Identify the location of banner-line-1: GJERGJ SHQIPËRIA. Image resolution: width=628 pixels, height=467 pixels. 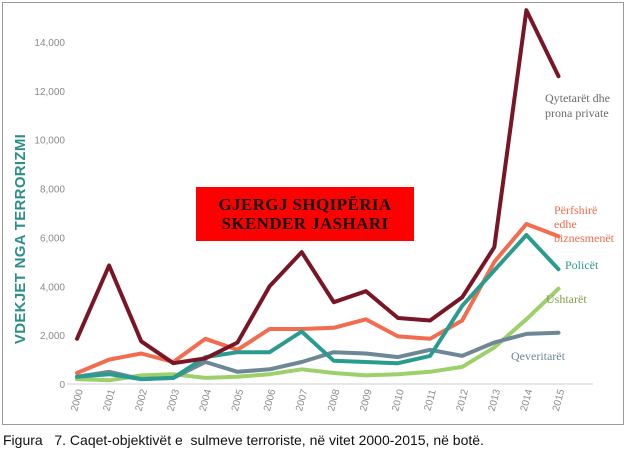
(305, 204).